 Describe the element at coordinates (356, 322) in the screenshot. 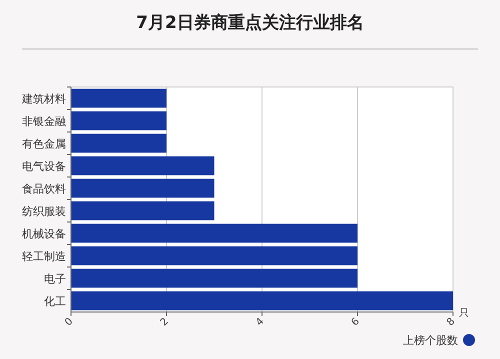

I see `x-tick-label: 6` at that location.